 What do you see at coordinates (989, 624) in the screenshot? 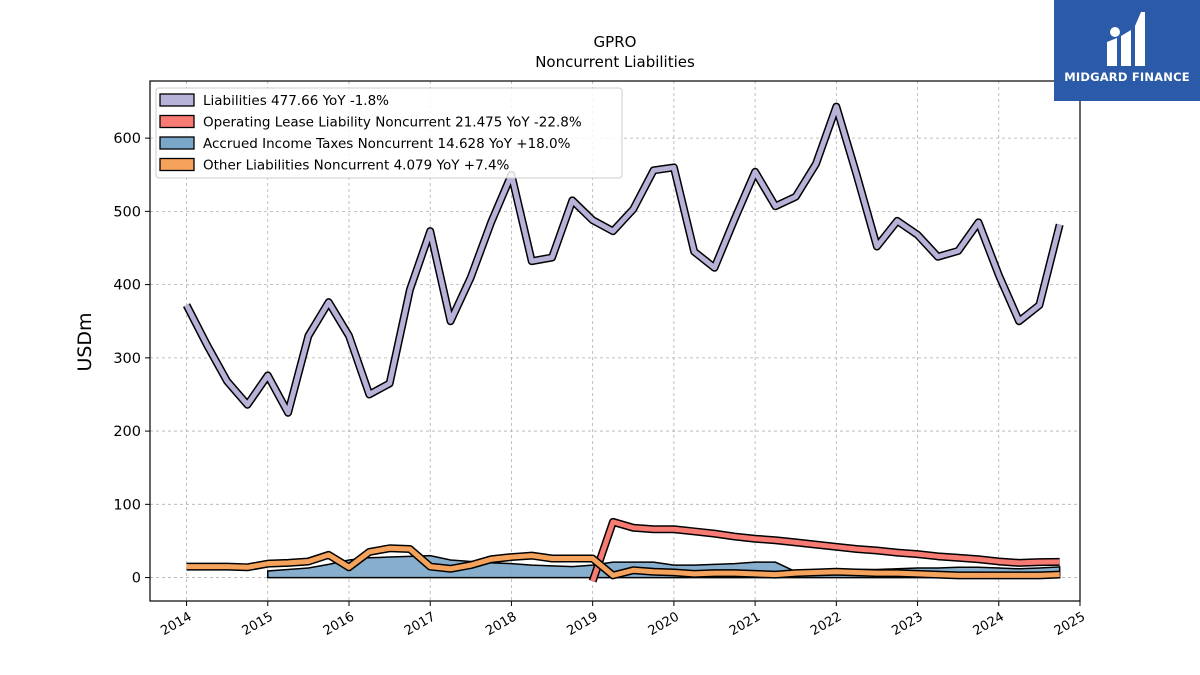
I see `x-tick-label: 2024` at bounding box center [989, 624].